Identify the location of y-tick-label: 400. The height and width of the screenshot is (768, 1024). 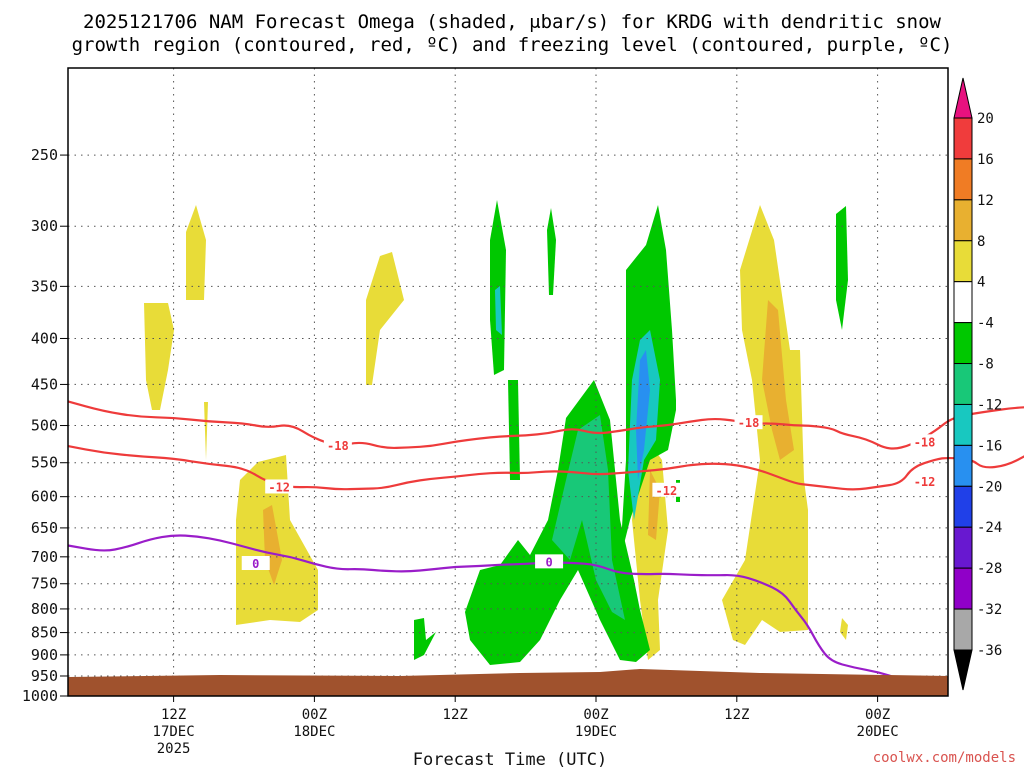
(44, 338).